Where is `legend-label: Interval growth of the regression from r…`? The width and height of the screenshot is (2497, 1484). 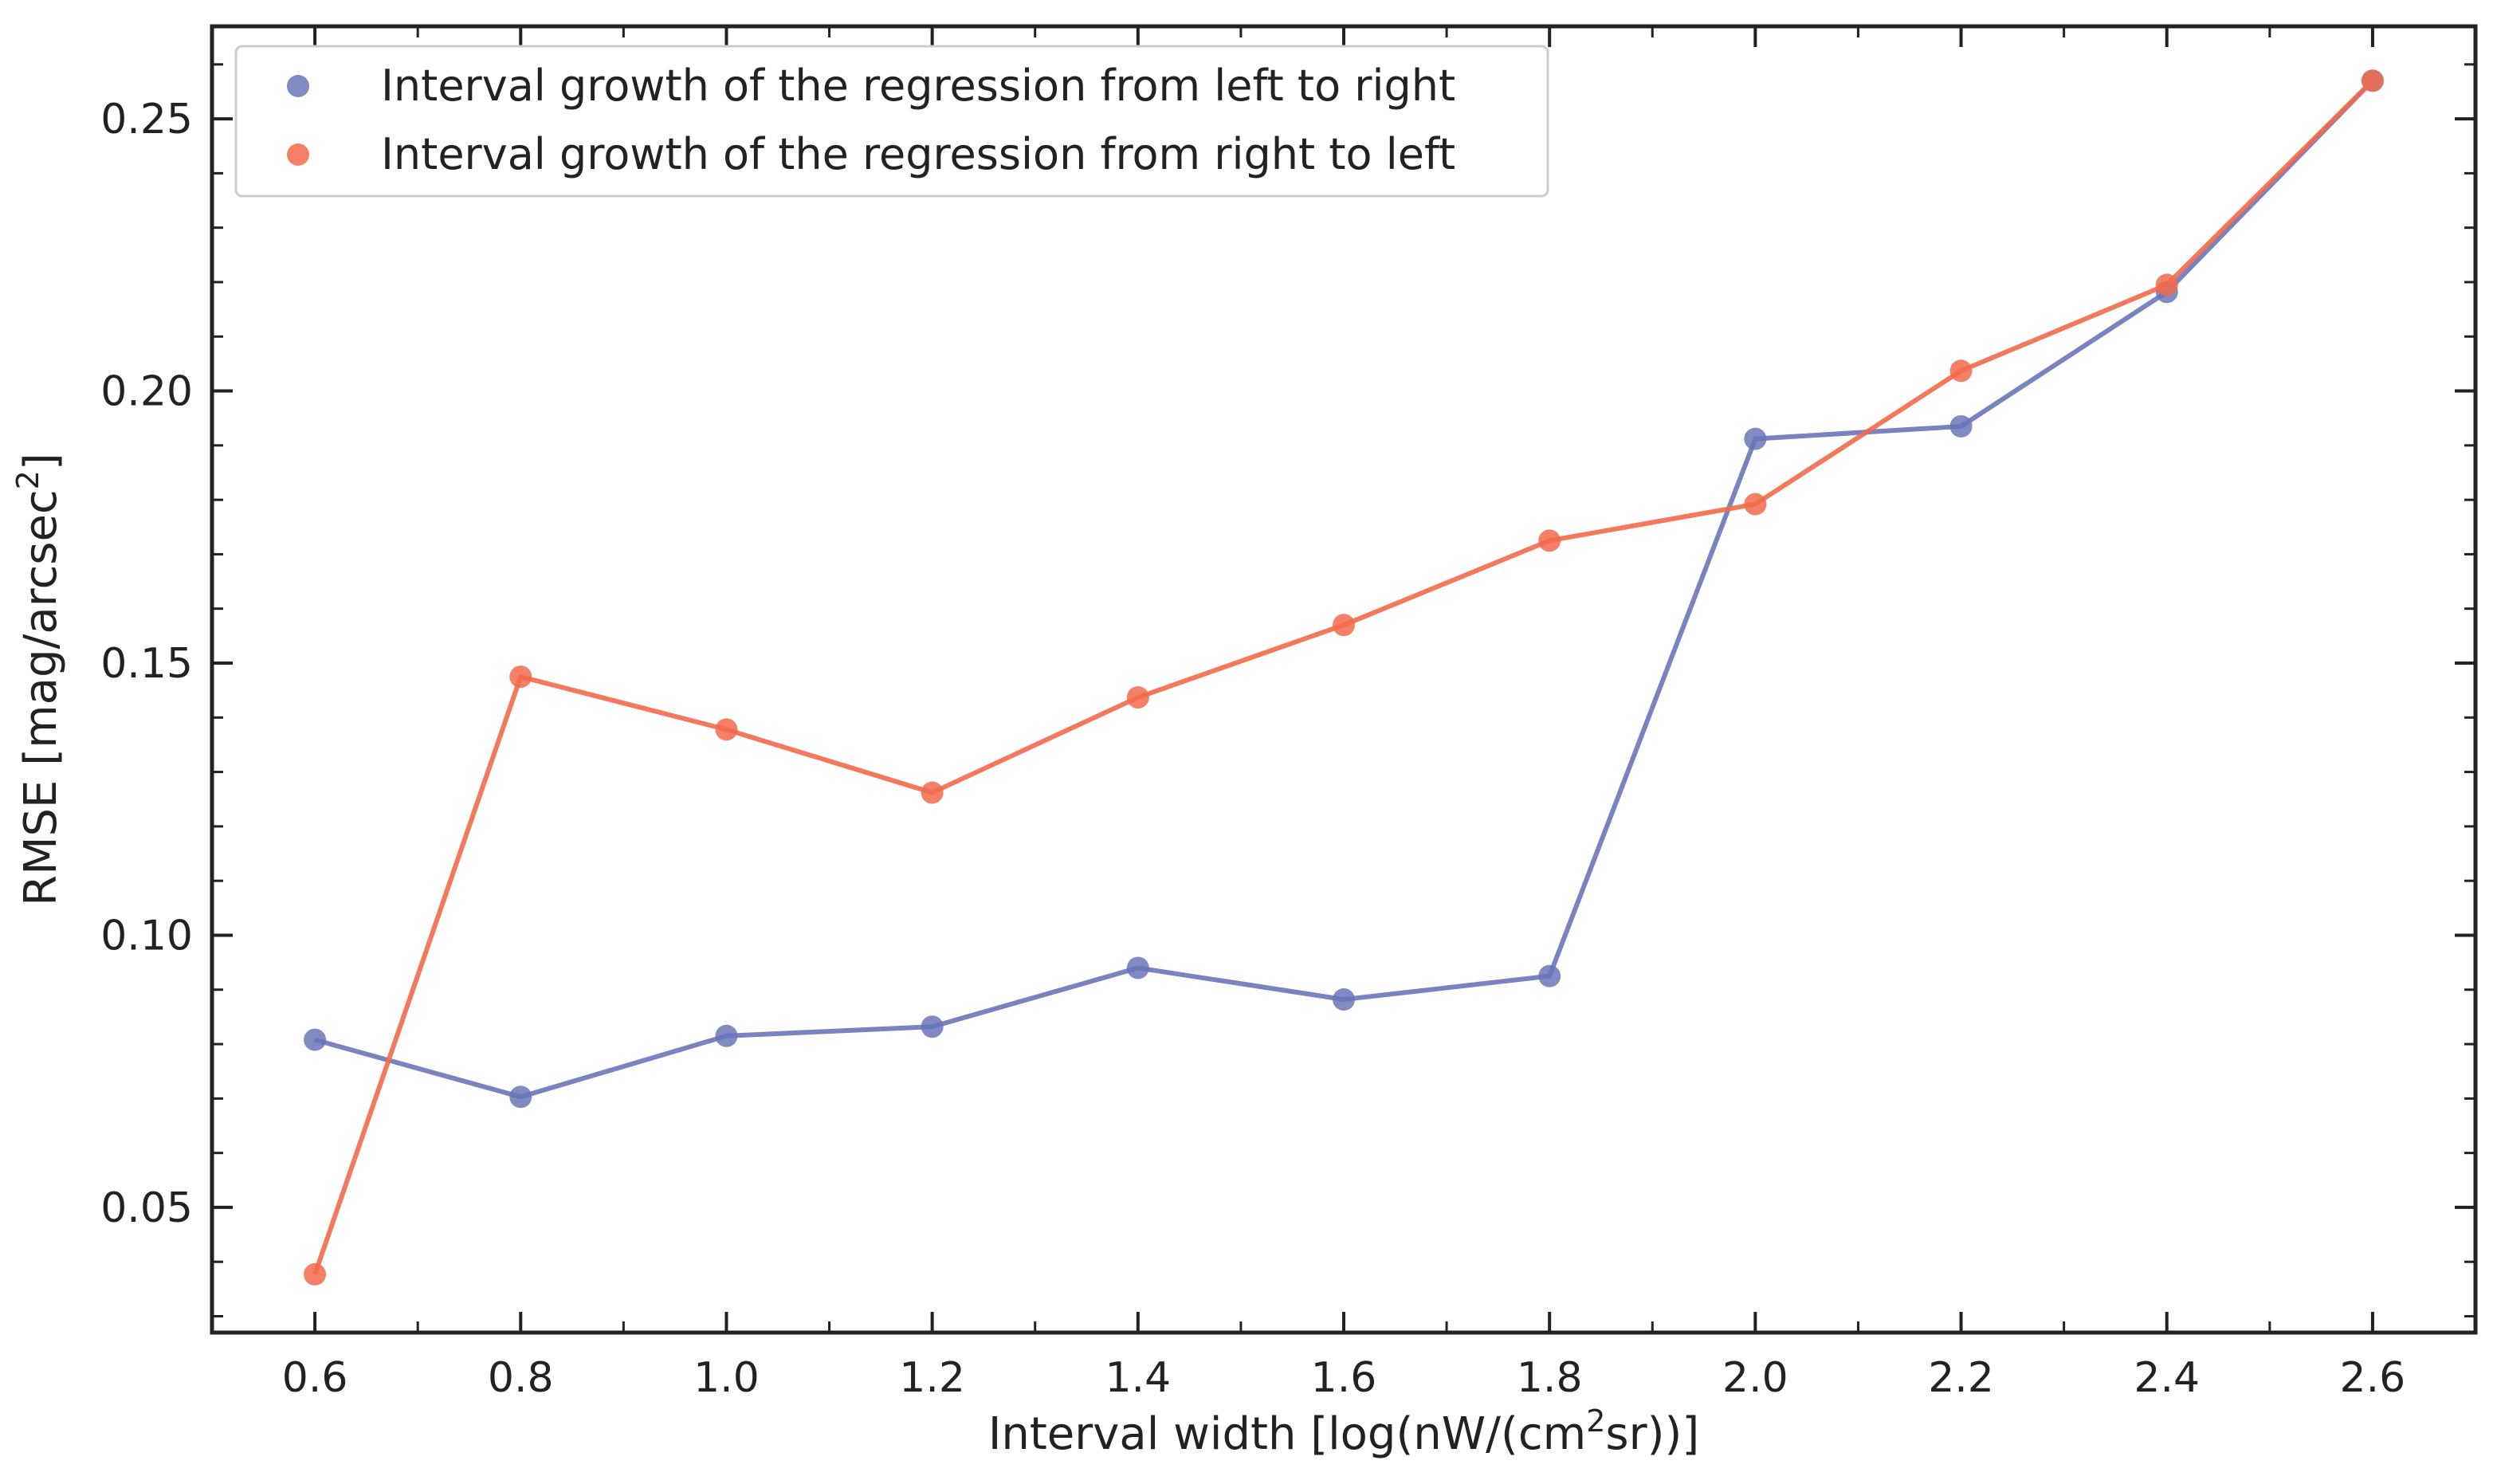 legend-label: Interval growth of the regression from r… is located at coordinates (918, 154).